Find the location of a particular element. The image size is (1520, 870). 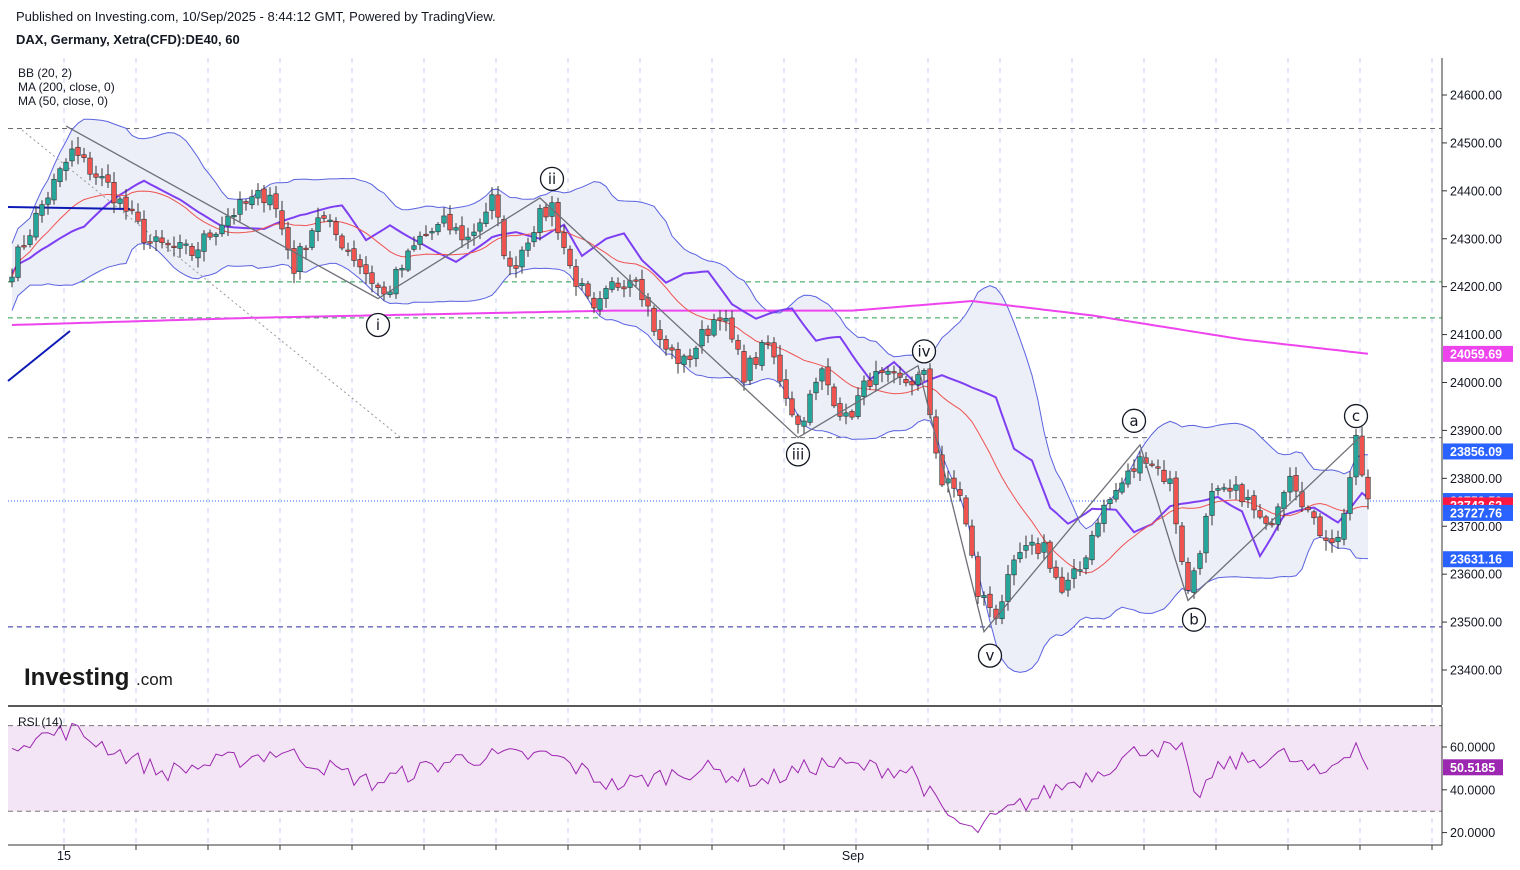

time-tick-label: Sep is located at coordinates (853, 856).